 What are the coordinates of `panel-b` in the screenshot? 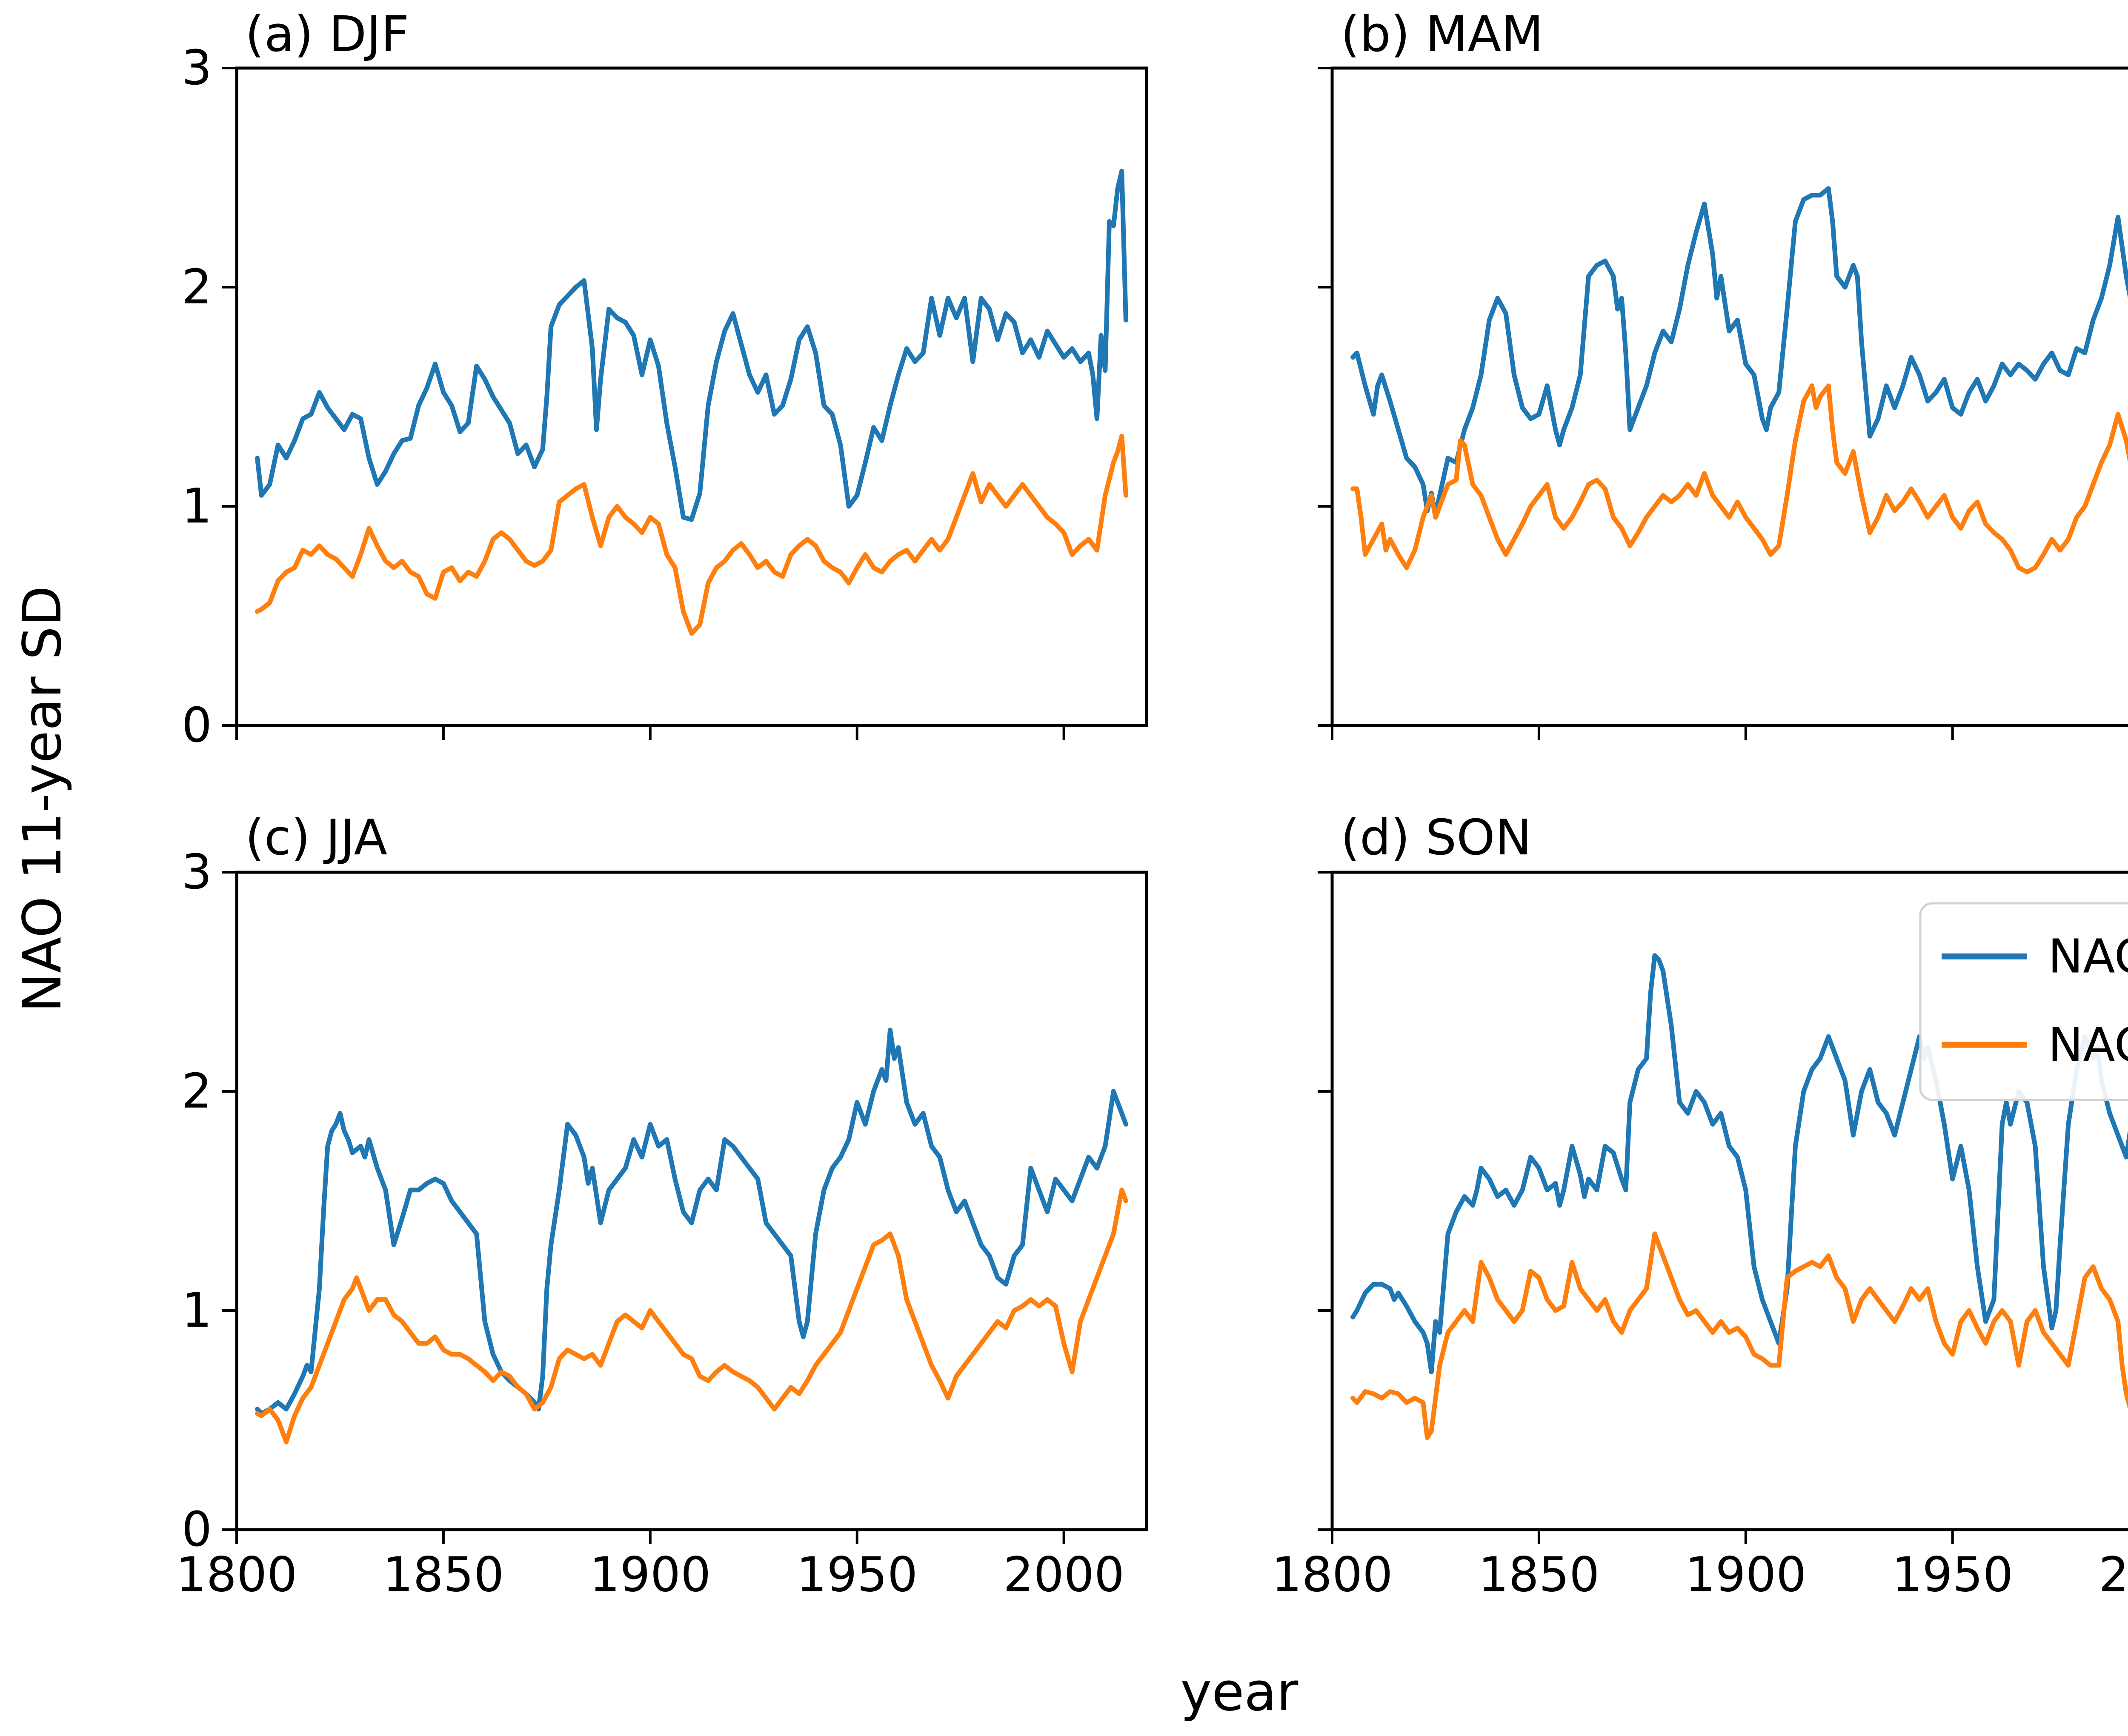 It's located at (1723, 403).